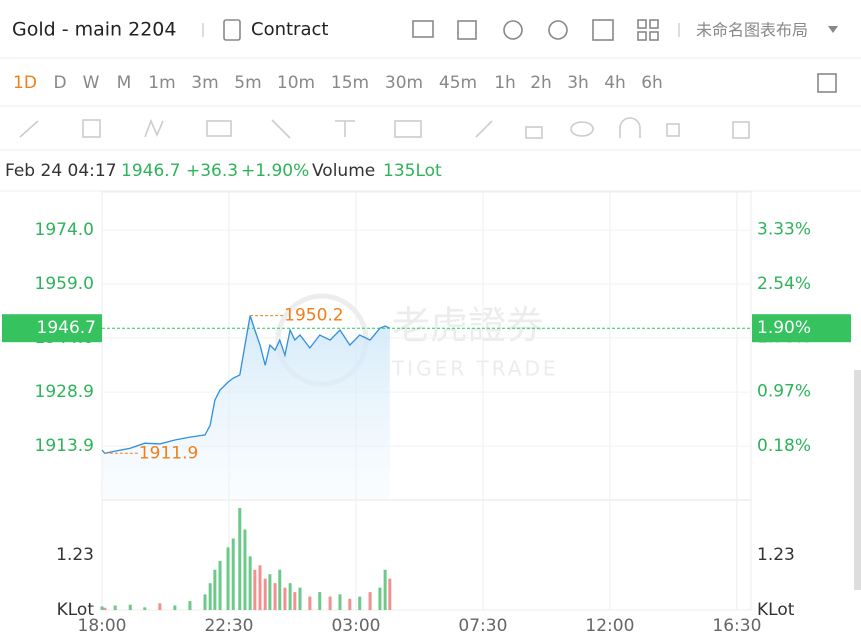  What do you see at coordinates (350, 83) in the screenshot?
I see `timeframe-button: 15m` at bounding box center [350, 83].